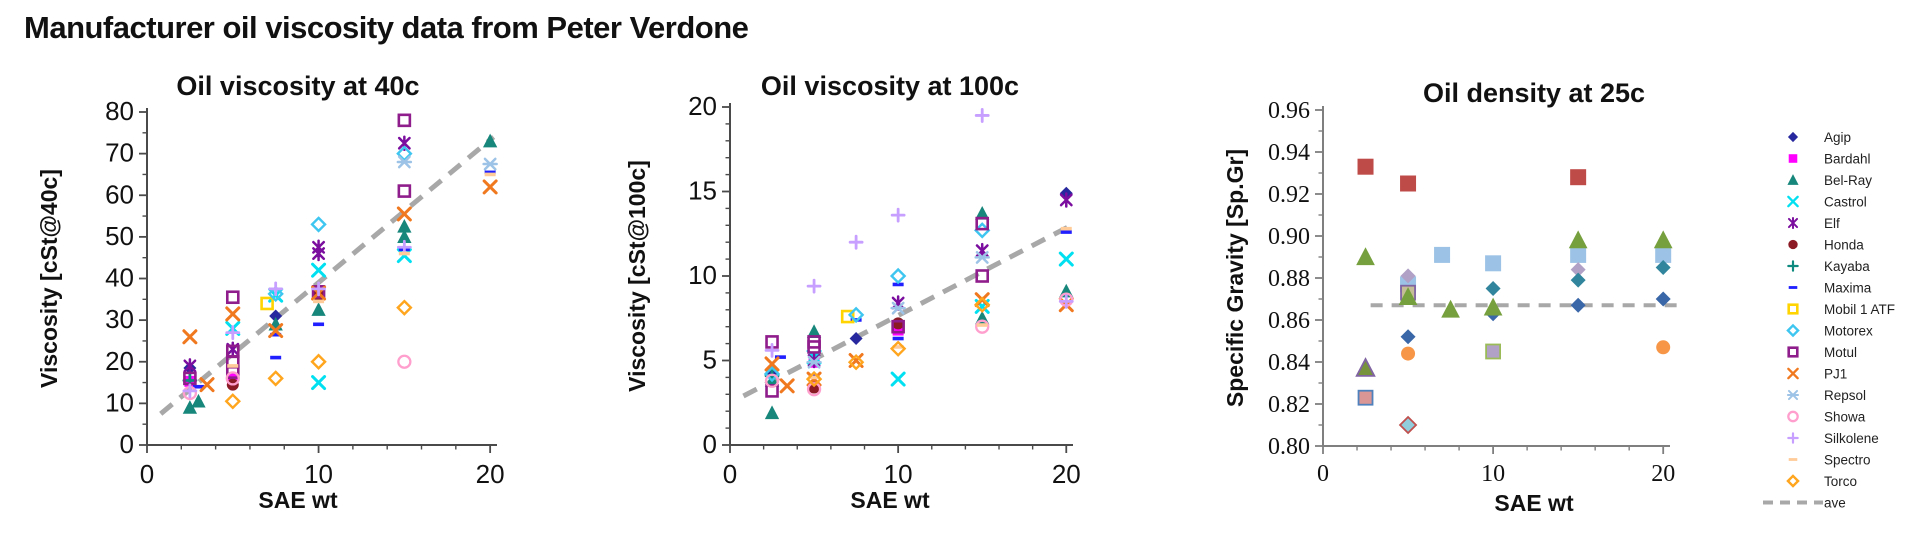 This screenshot has height=533, width=1920. Describe the element at coordinates (119, 111) in the screenshot. I see `y-tick-label: 80` at that location.